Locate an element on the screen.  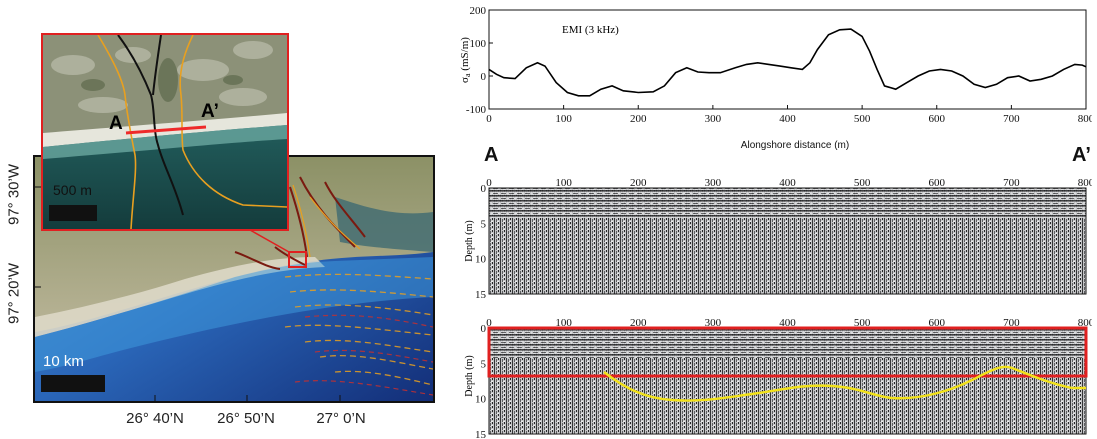
gpr1-yticks: 0 5 10 15 is located at coordinates (481, 242).